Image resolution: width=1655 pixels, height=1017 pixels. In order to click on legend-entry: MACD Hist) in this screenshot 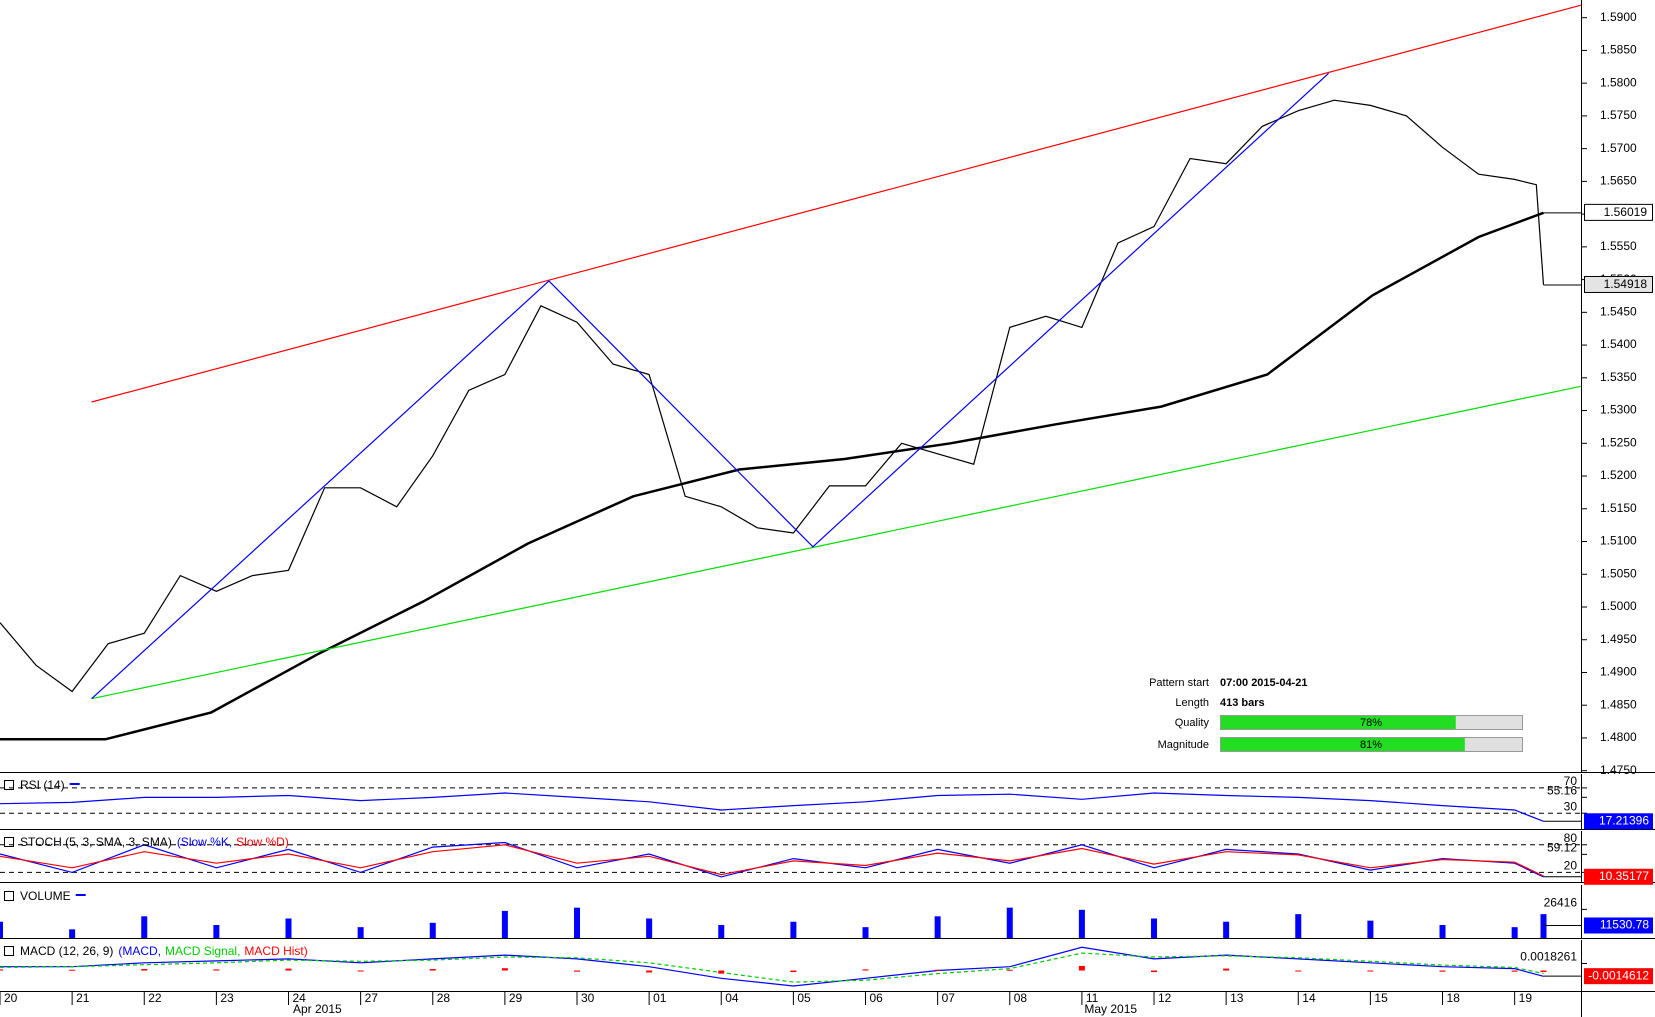, I will do `click(275, 951)`.